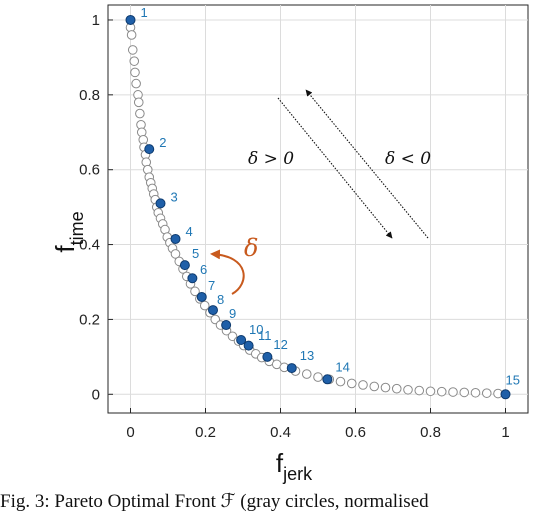 This screenshot has height=516, width=558. I want to click on region-arrows, so click(353, 164).